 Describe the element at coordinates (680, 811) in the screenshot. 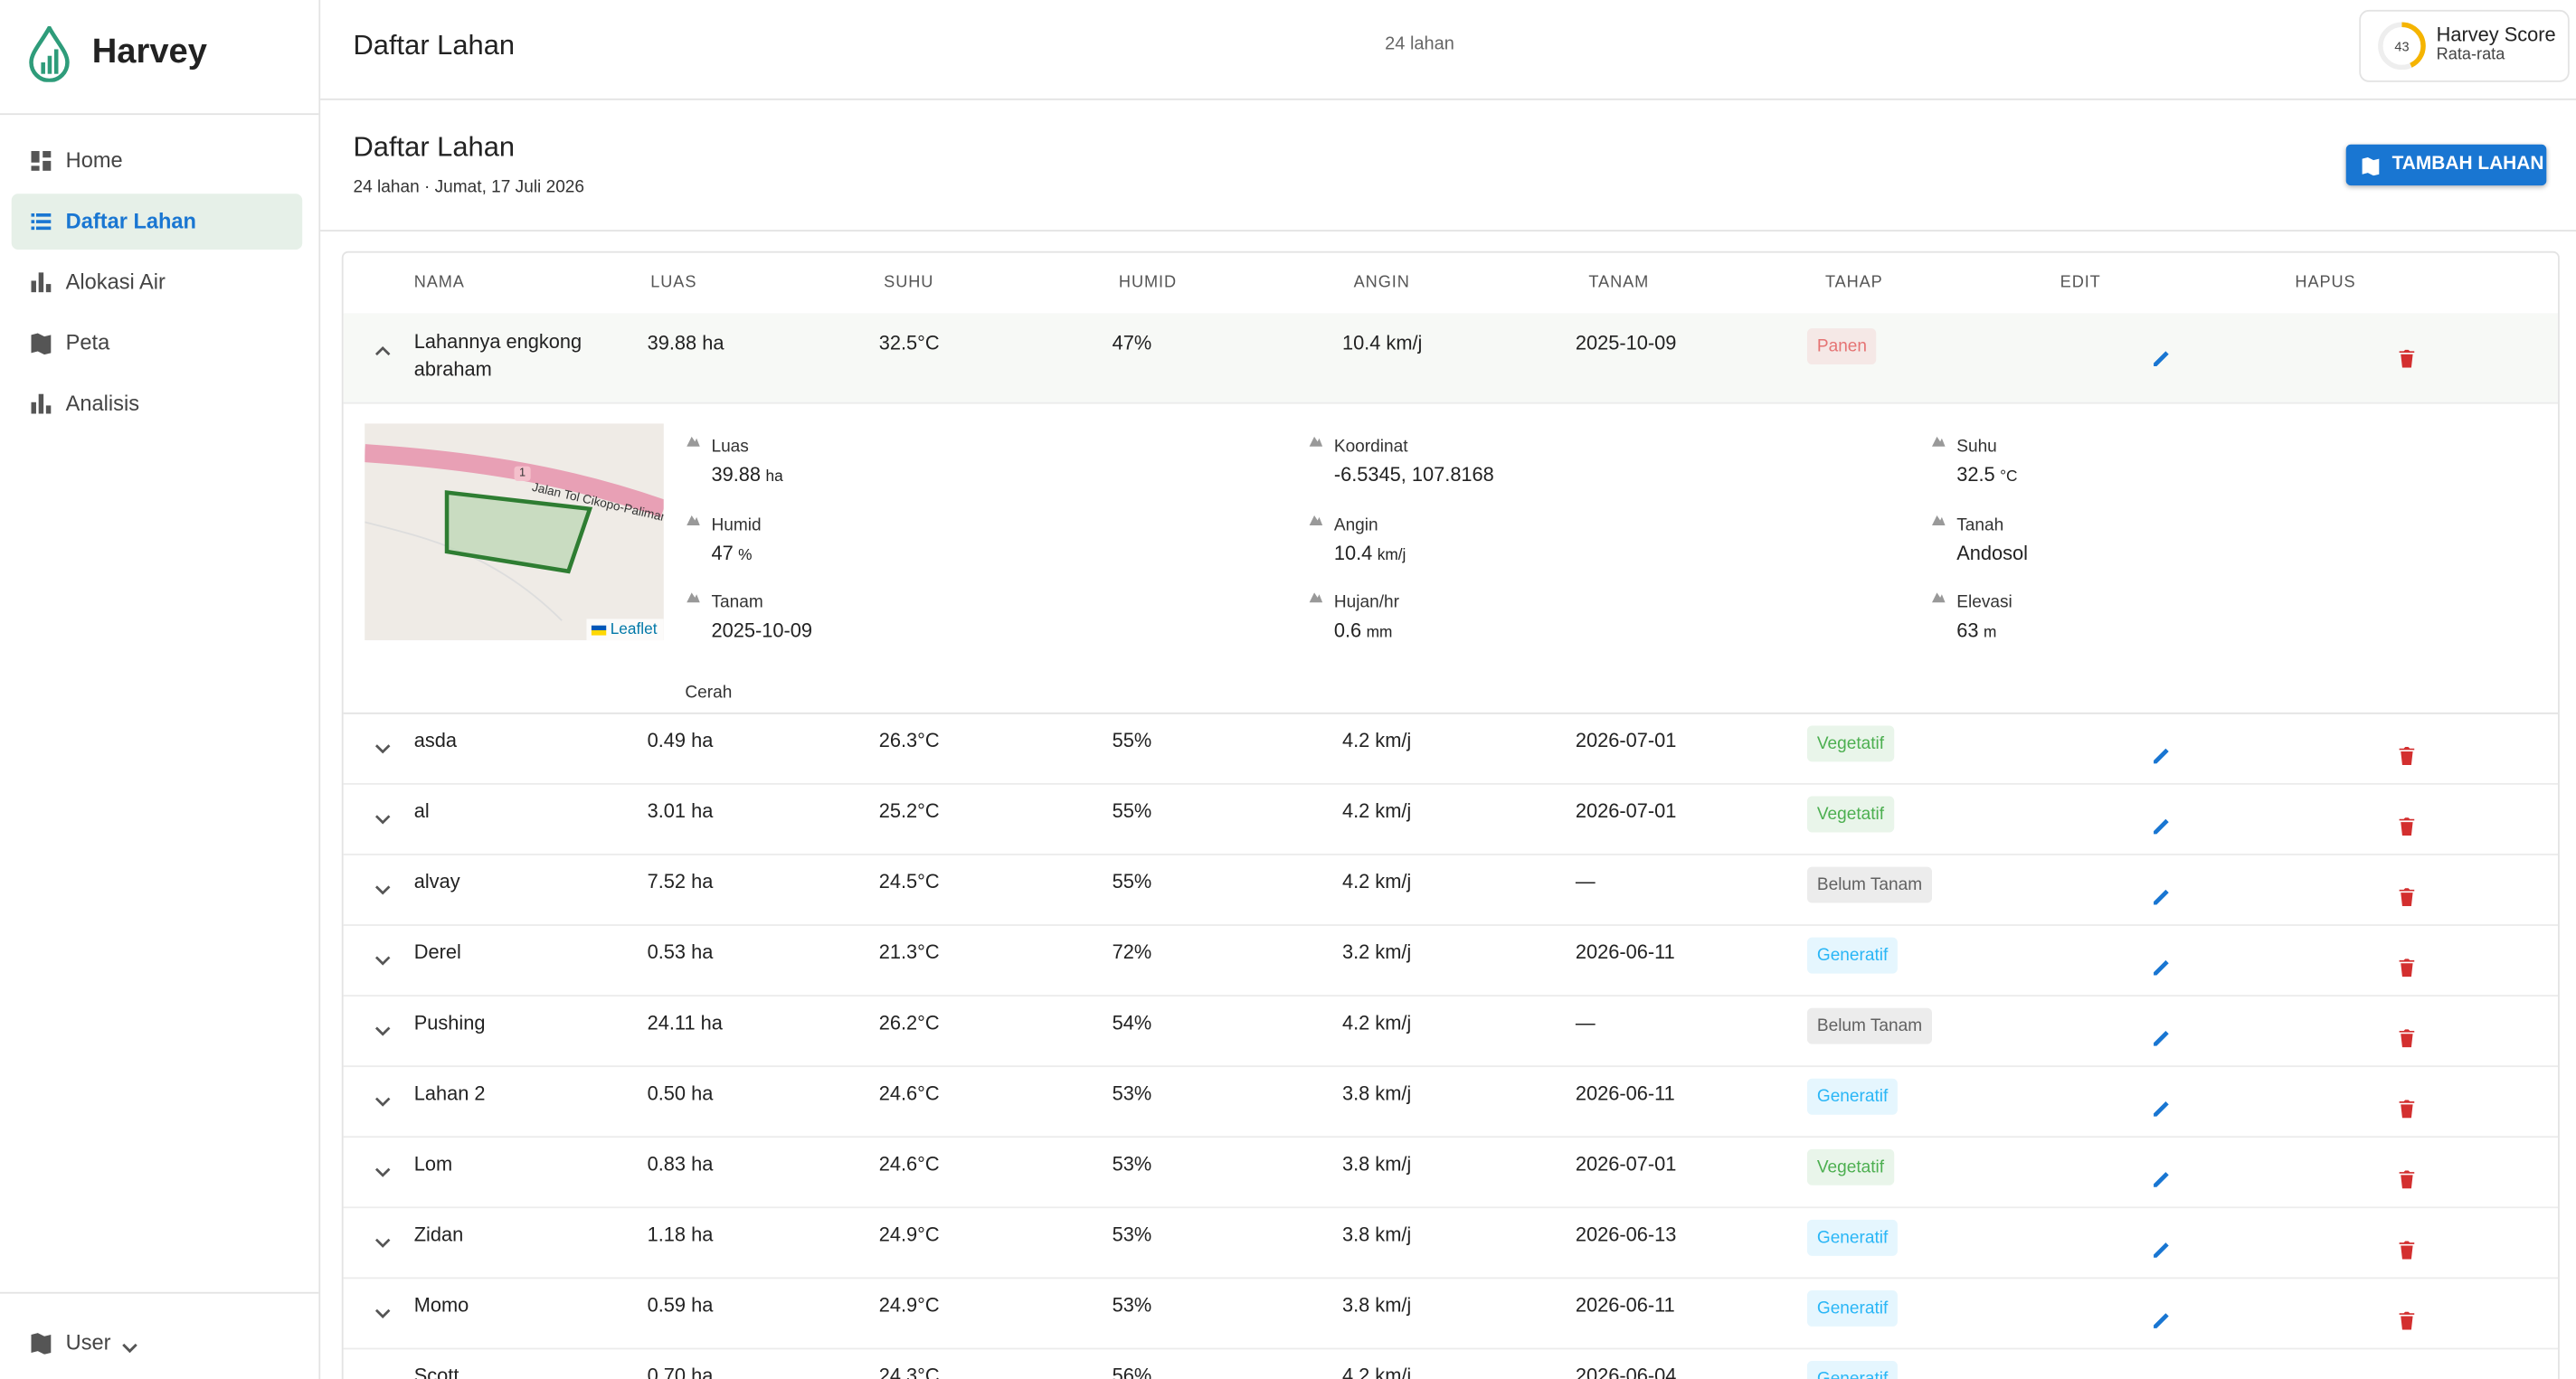

I see `cell-area: 3.01 ha` at that location.